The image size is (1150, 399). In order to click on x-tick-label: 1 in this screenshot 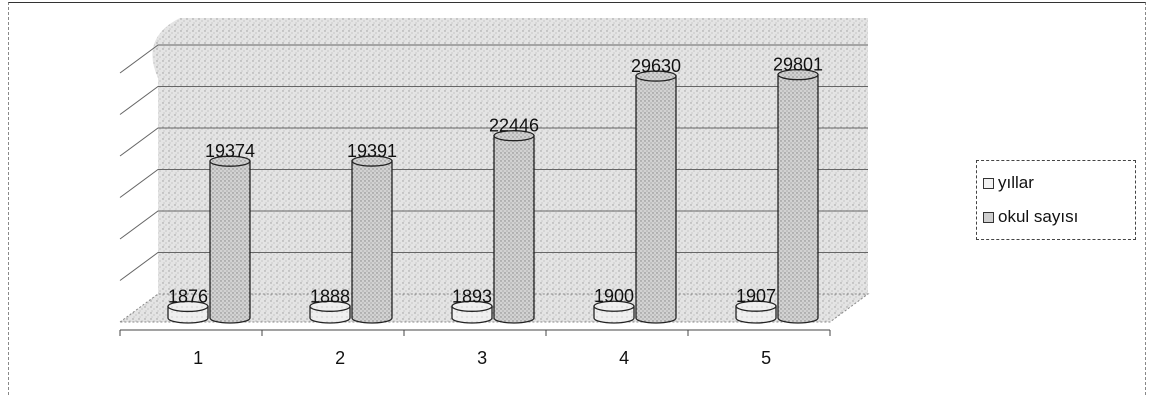, I will do `click(198, 358)`.